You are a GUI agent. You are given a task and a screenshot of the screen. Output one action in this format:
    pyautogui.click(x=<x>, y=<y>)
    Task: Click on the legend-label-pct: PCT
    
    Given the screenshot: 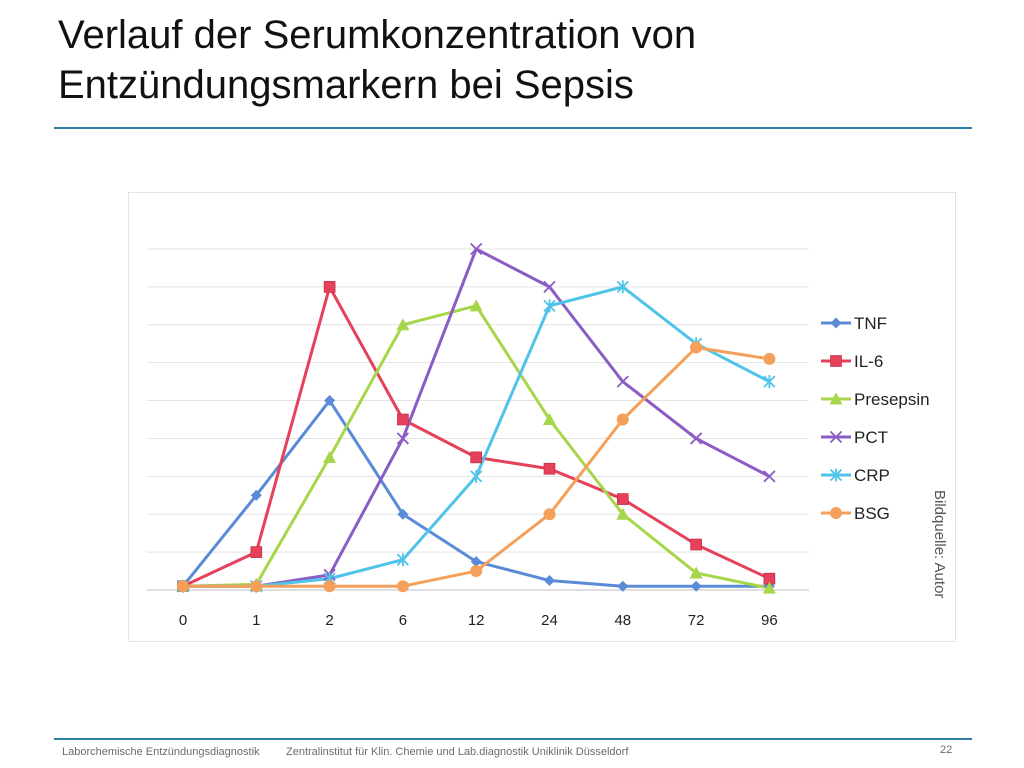 What is the action you would take?
    pyautogui.click(x=871, y=437)
    